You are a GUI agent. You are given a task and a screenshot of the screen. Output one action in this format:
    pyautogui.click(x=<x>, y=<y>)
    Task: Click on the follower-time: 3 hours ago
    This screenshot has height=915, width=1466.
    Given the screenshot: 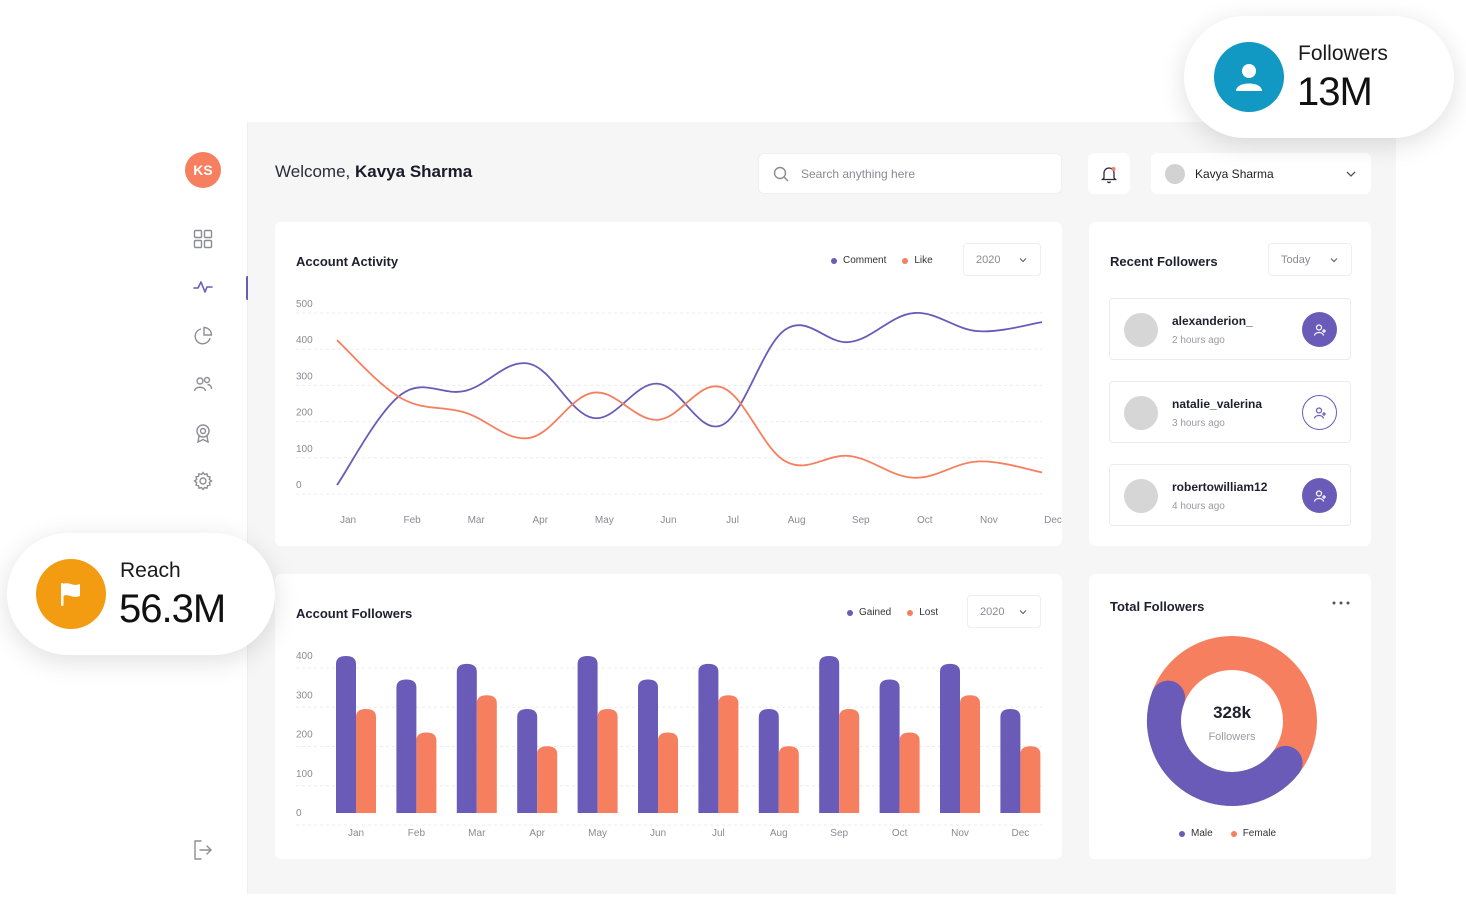 What is the action you would take?
    pyautogui.click(x=1198, y=423)
    